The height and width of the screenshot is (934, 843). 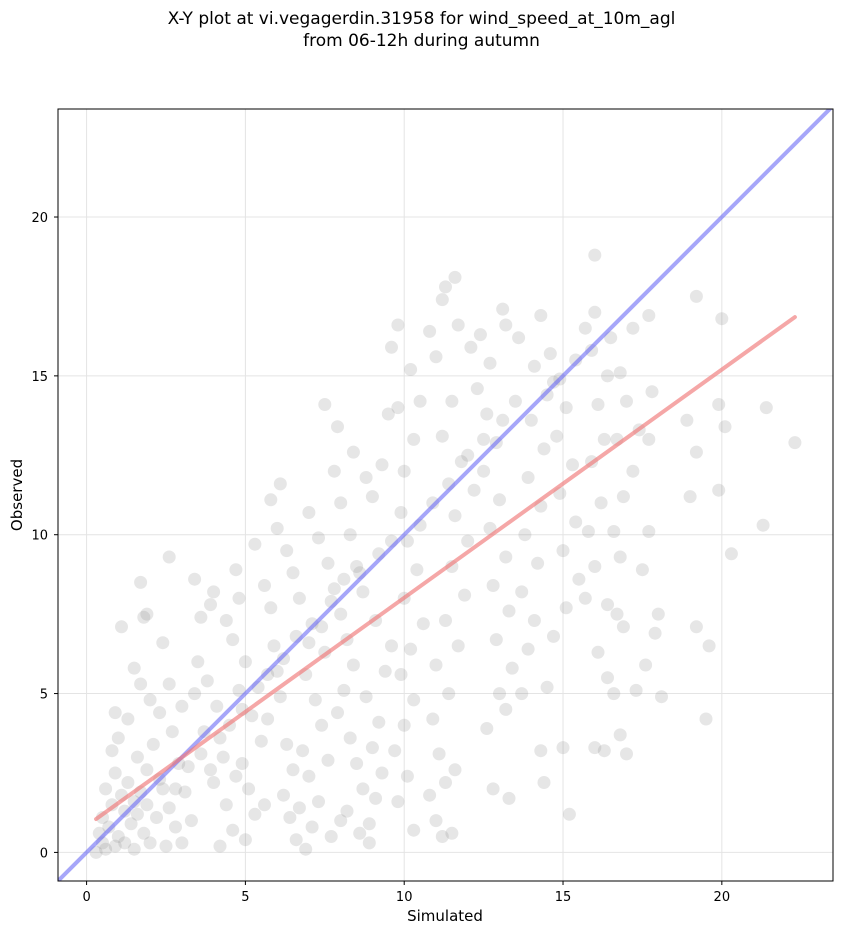 What do you see at coordinates (404, 897) in the screenshot?
I see `x-tick-label: 10` at bounding box center [404, 897].